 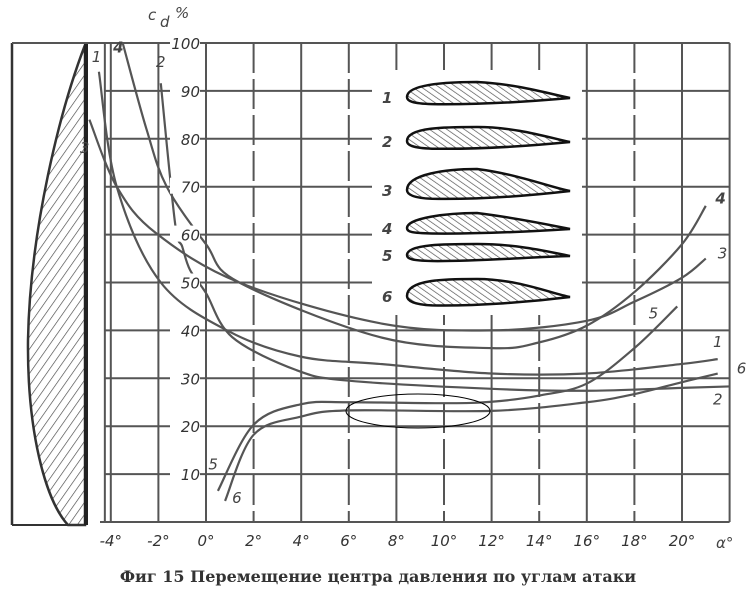 What do you see at coordinates (182, 13) in the screenshot?
I see `y-axis-label-unit: %` at bounding box center [182, 13].